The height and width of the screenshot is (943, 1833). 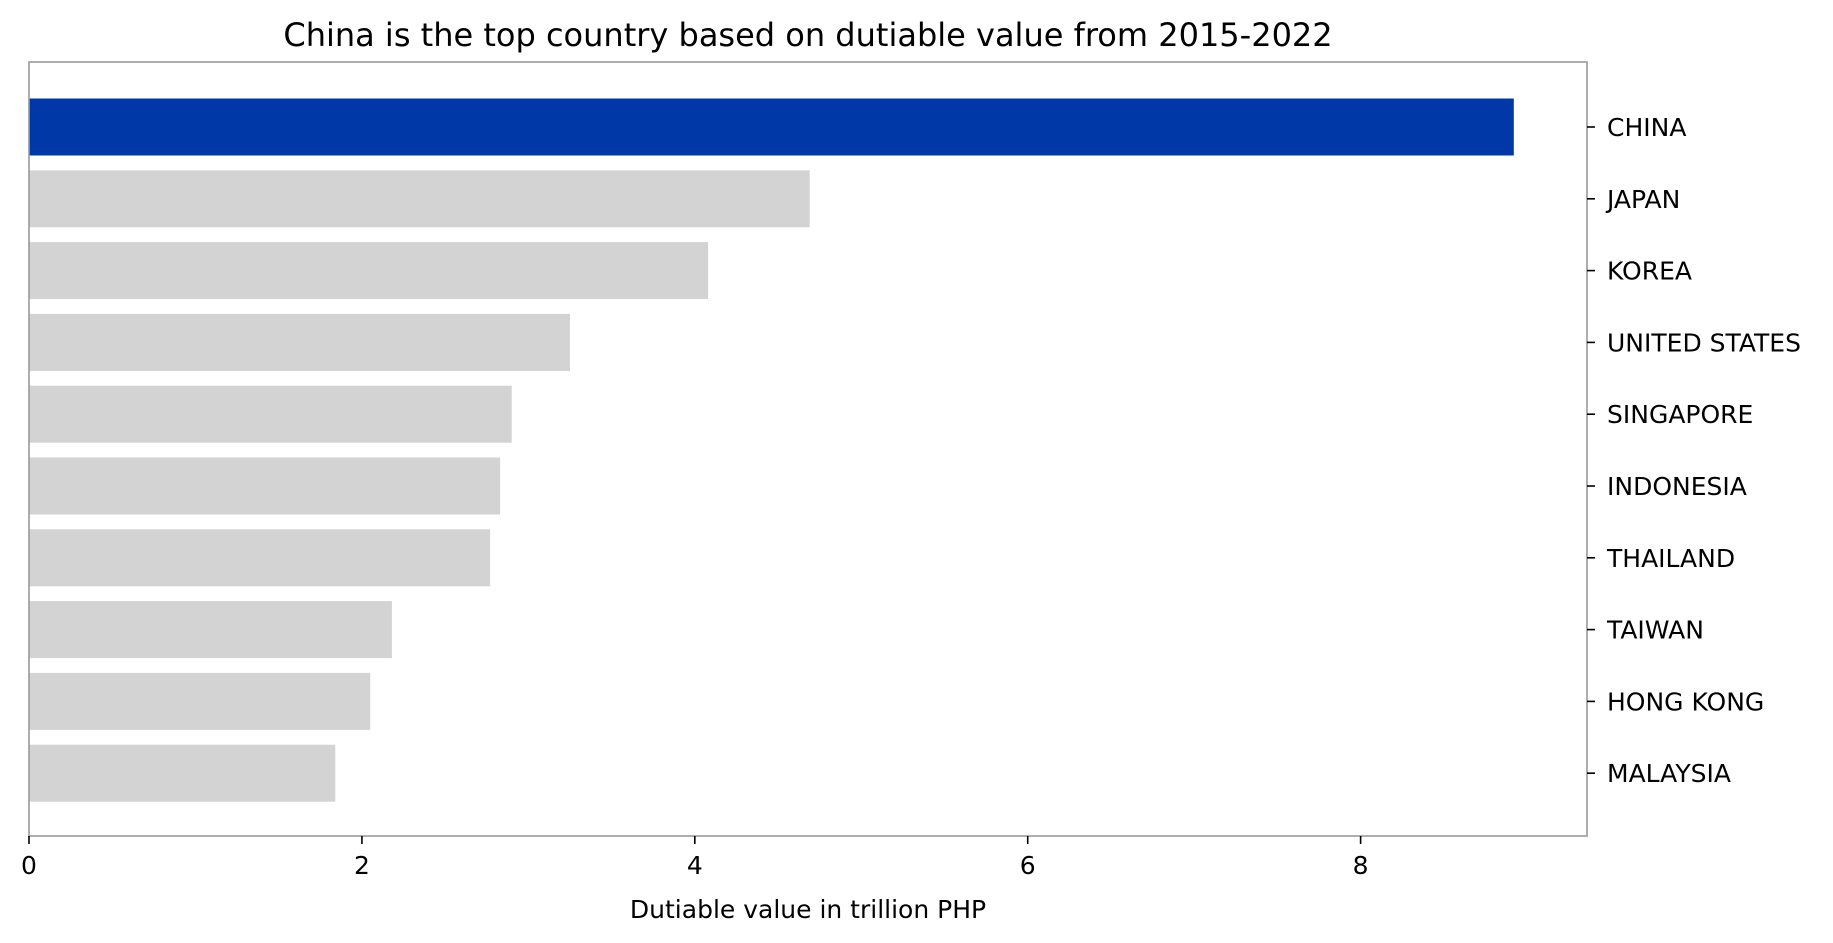 I want to click on bar-china, so click(x=771, y=127).